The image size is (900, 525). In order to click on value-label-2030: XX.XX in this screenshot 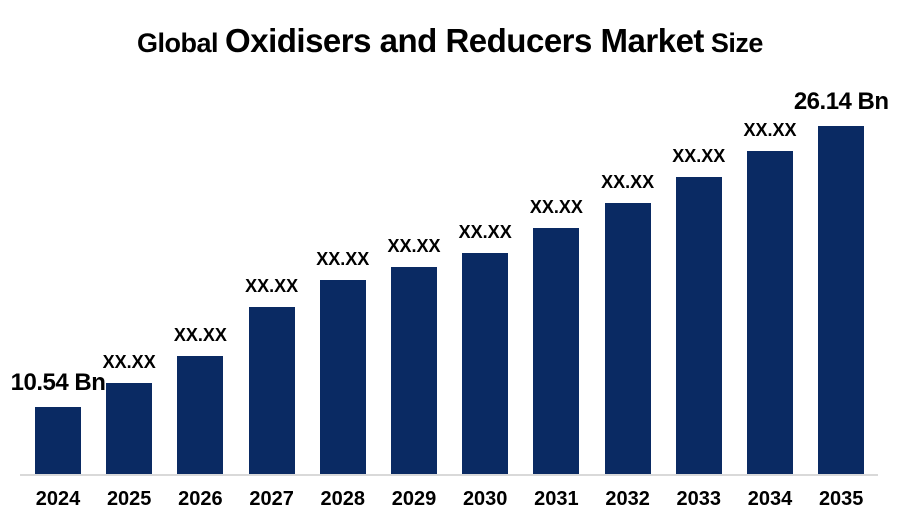, I will do `click(485, 232)`.